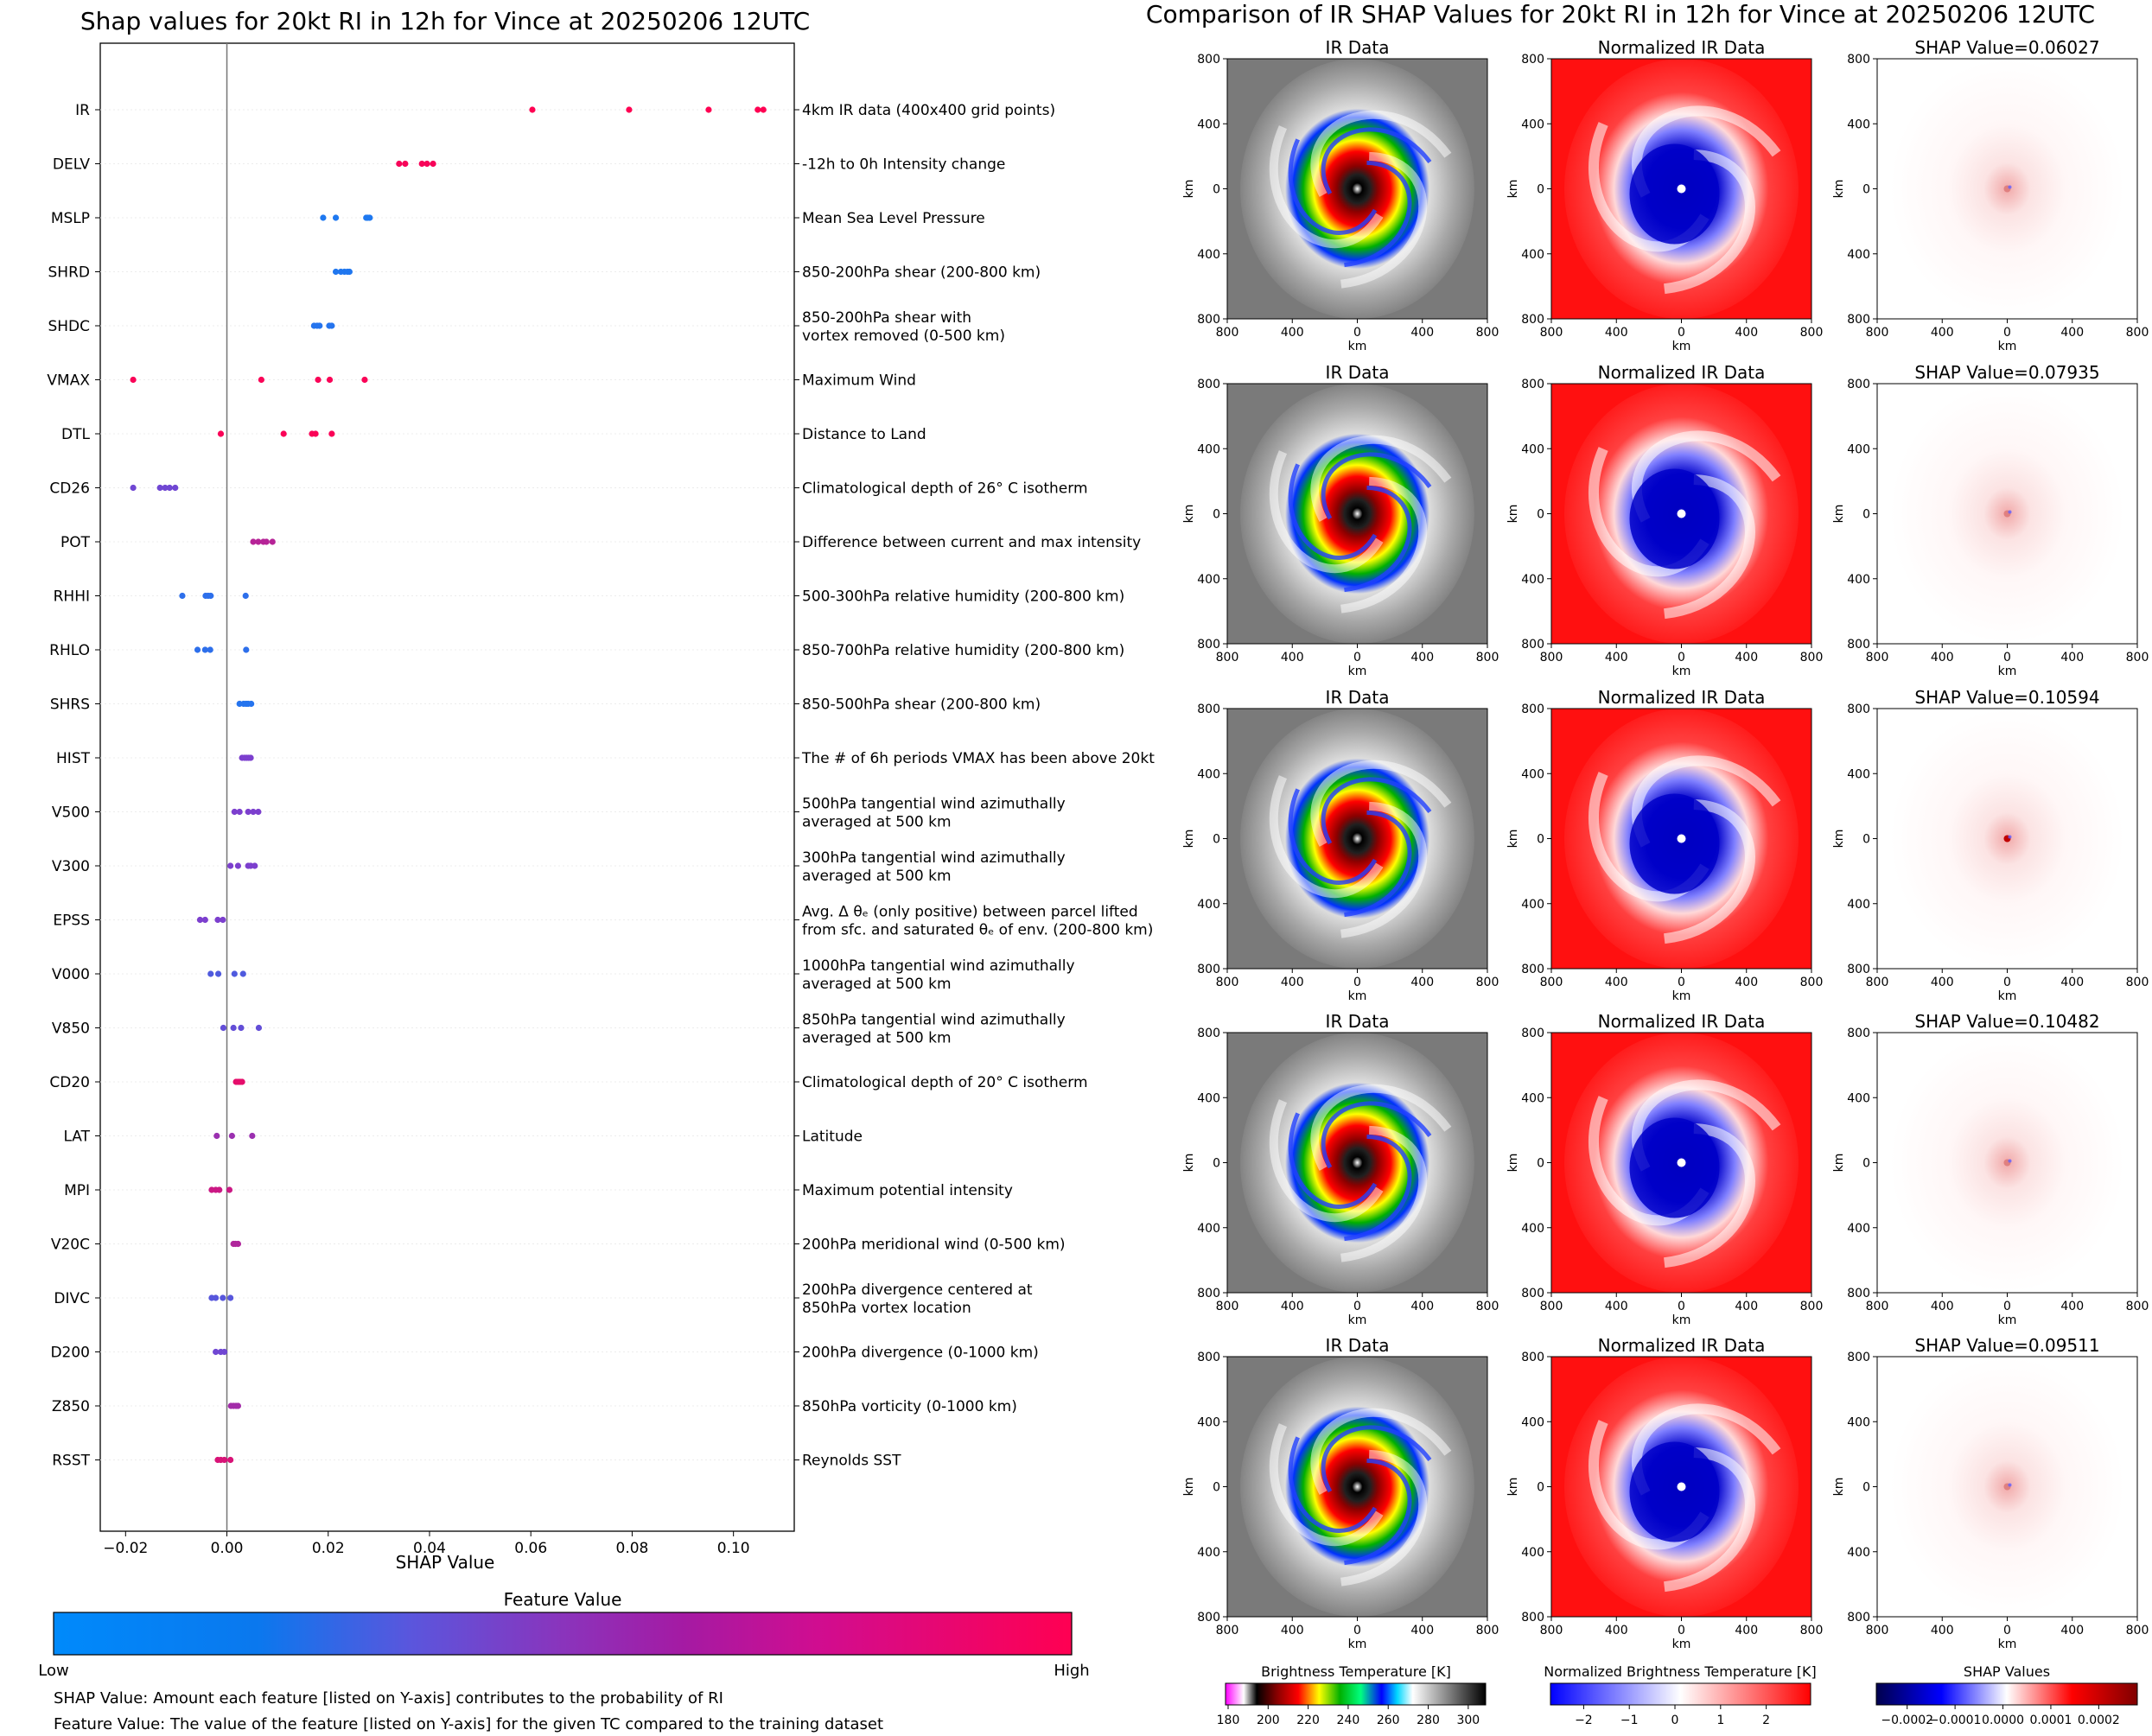 This screenshot has height=1736, width=2152. Describe the element at coordinates (252, 704) in the screenshot. I see `shap-point-shrs` at that location.